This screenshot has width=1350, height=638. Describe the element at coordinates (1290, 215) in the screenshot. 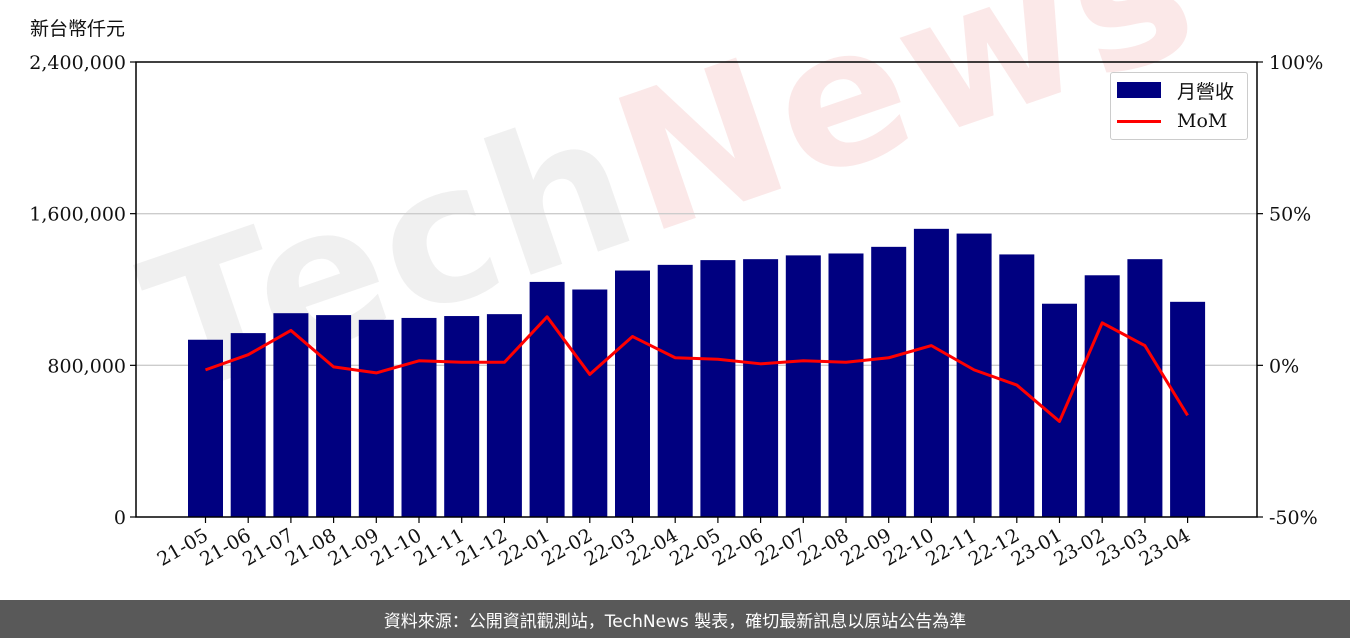

I see `y-right-tick-label: 50%` at that location.